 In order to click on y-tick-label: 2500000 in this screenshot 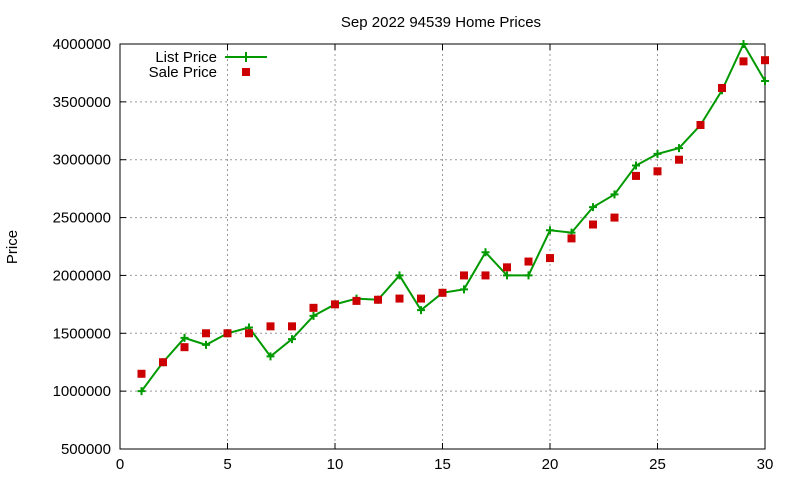, I will do `click(82, 218)`.